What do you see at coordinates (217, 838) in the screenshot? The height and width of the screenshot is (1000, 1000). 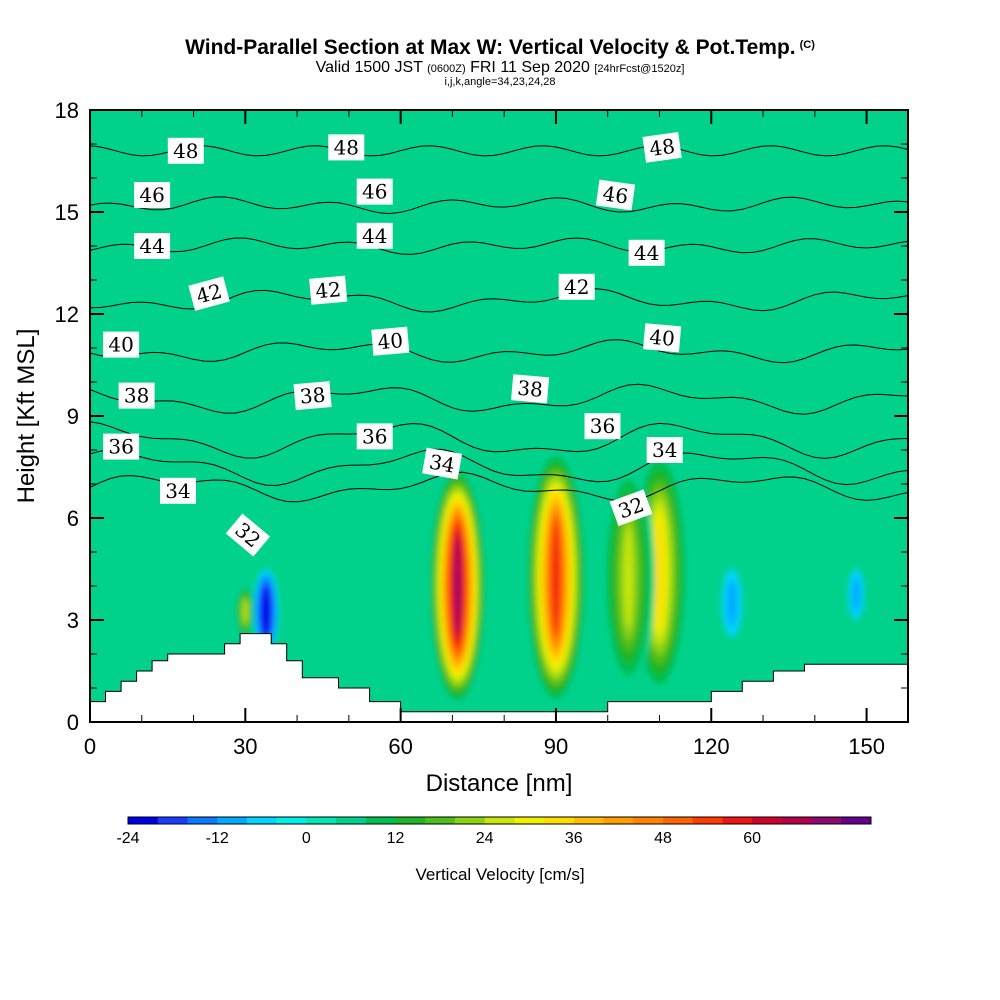 I see `colorbar-tick-label: -12` at bounding box center [217, 838].